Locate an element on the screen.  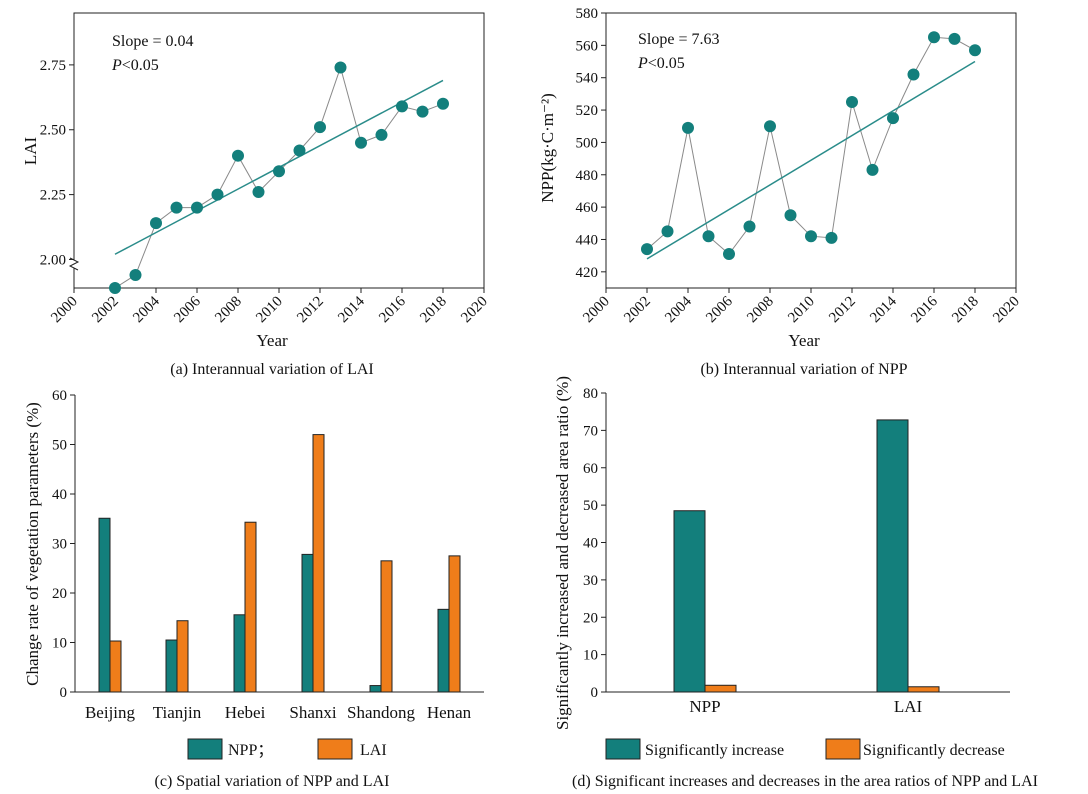
panel-b-slope: Slope = 7.63 is located at coordinates (678, 39).